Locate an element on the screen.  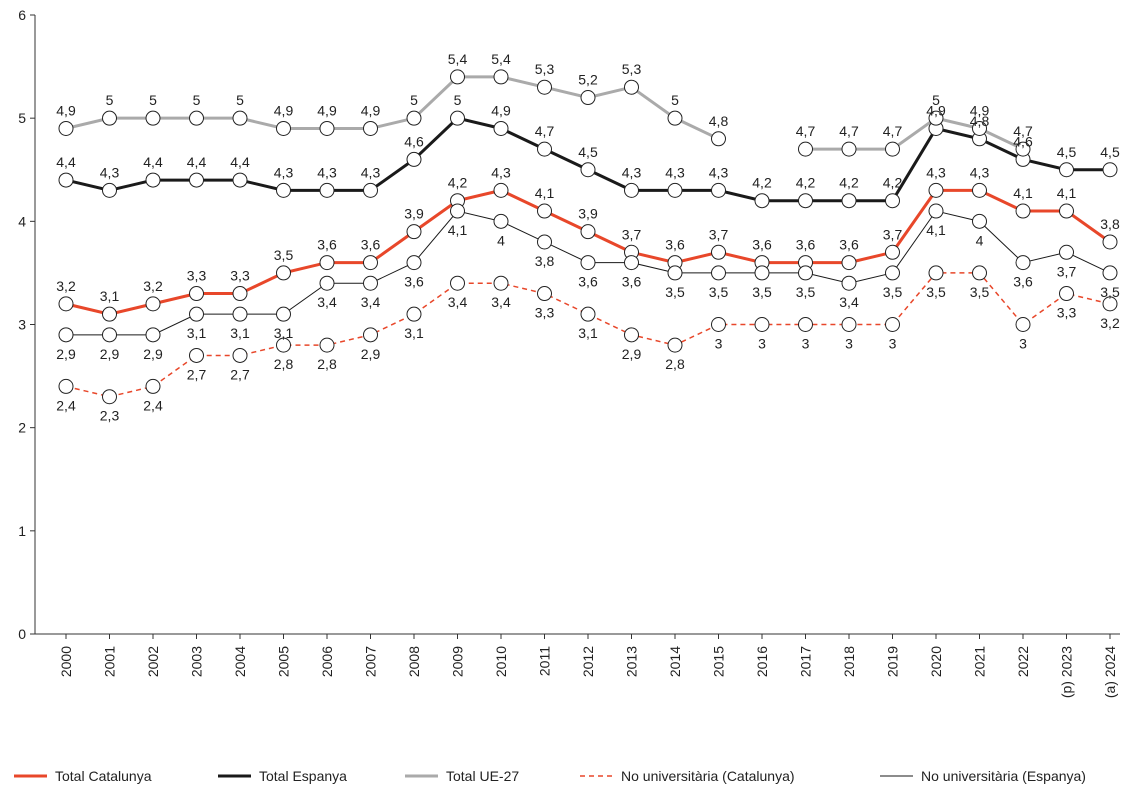
value-label: 4,4 is located at coordinates (197, 162).